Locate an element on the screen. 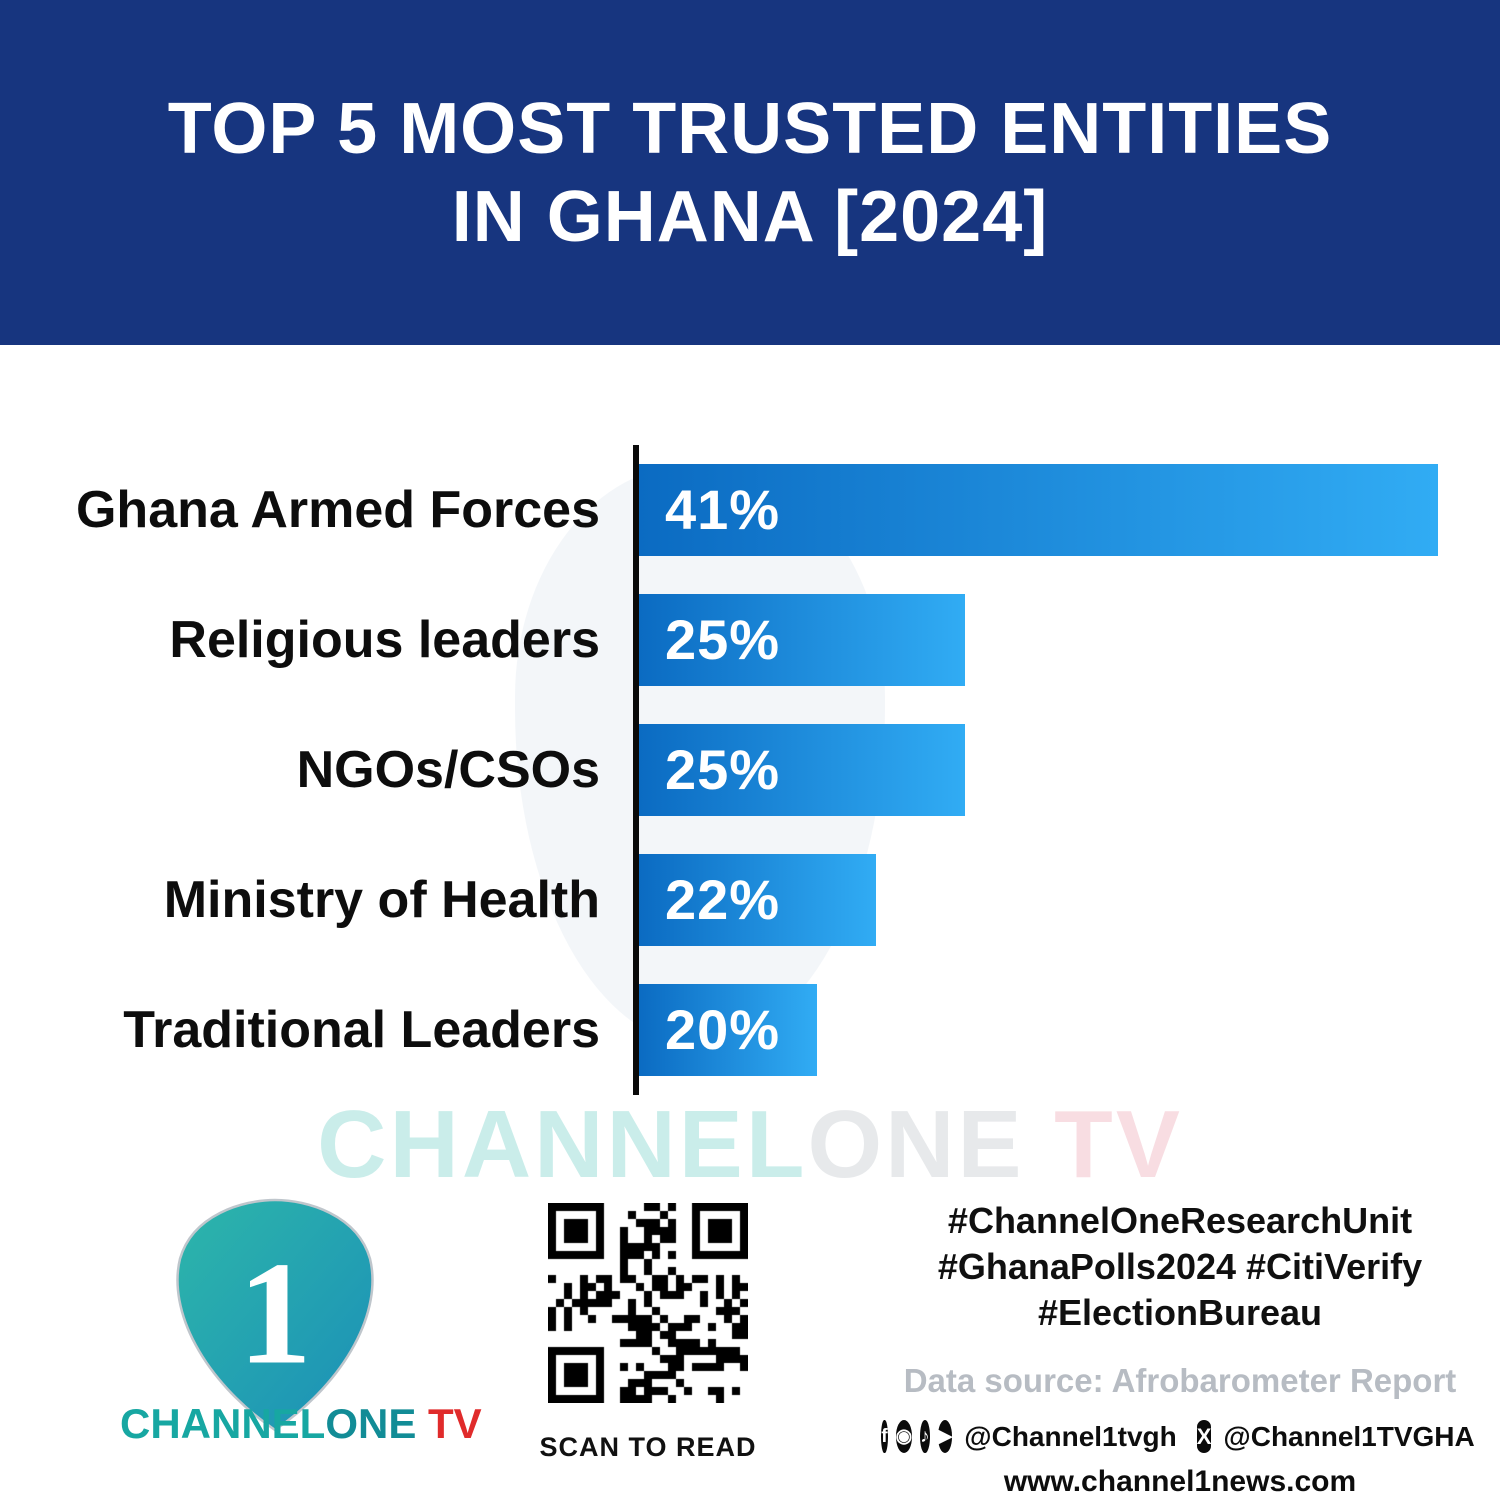 The image size is (1500, 1500). logo-one-glyph: 1 is located at coordinates (275, 1313).